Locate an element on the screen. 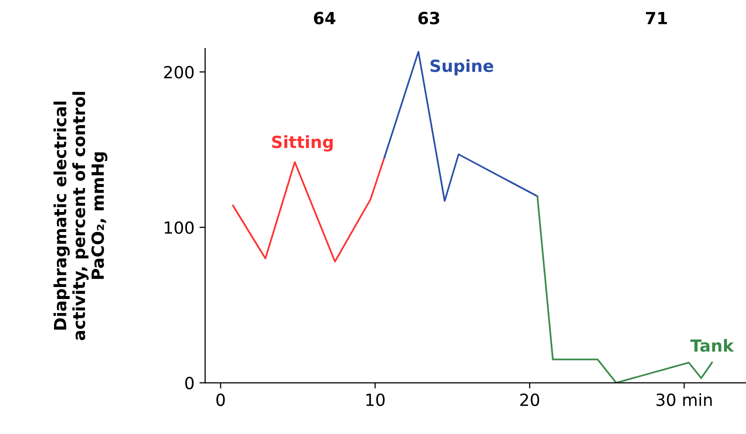 The image size is (746, 434). series-label: Supine is located at coordinates (462, 67).